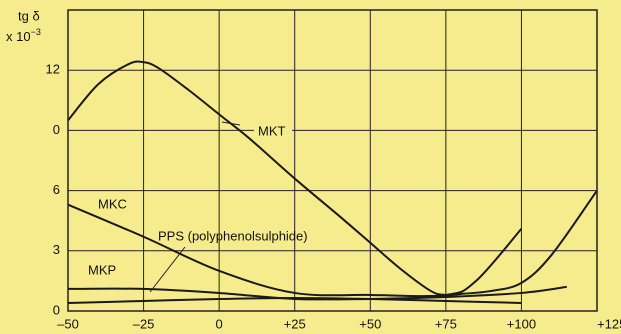 Image resolution: width=621 pixels, height=334 pixels. I want to click on x-tick-label: 0, so click(219, 323).